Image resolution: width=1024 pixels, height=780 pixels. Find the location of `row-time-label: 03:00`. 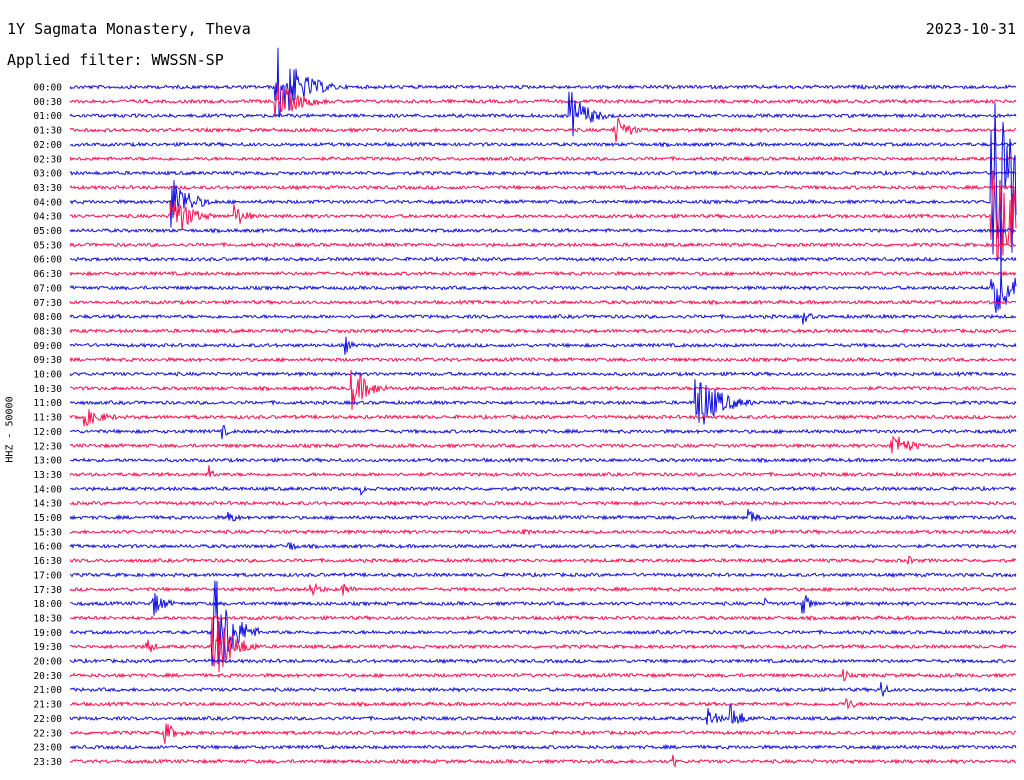

row-time-label: 03:00 is located at coordinates (47, 174).